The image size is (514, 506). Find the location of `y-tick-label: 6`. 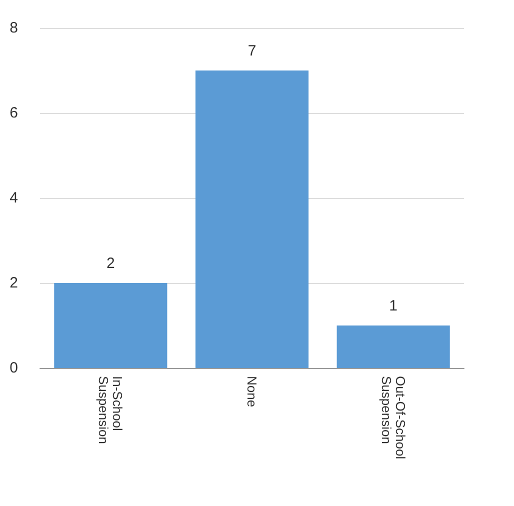

y-tick-label: 6 is located at coordinates (14, 113).